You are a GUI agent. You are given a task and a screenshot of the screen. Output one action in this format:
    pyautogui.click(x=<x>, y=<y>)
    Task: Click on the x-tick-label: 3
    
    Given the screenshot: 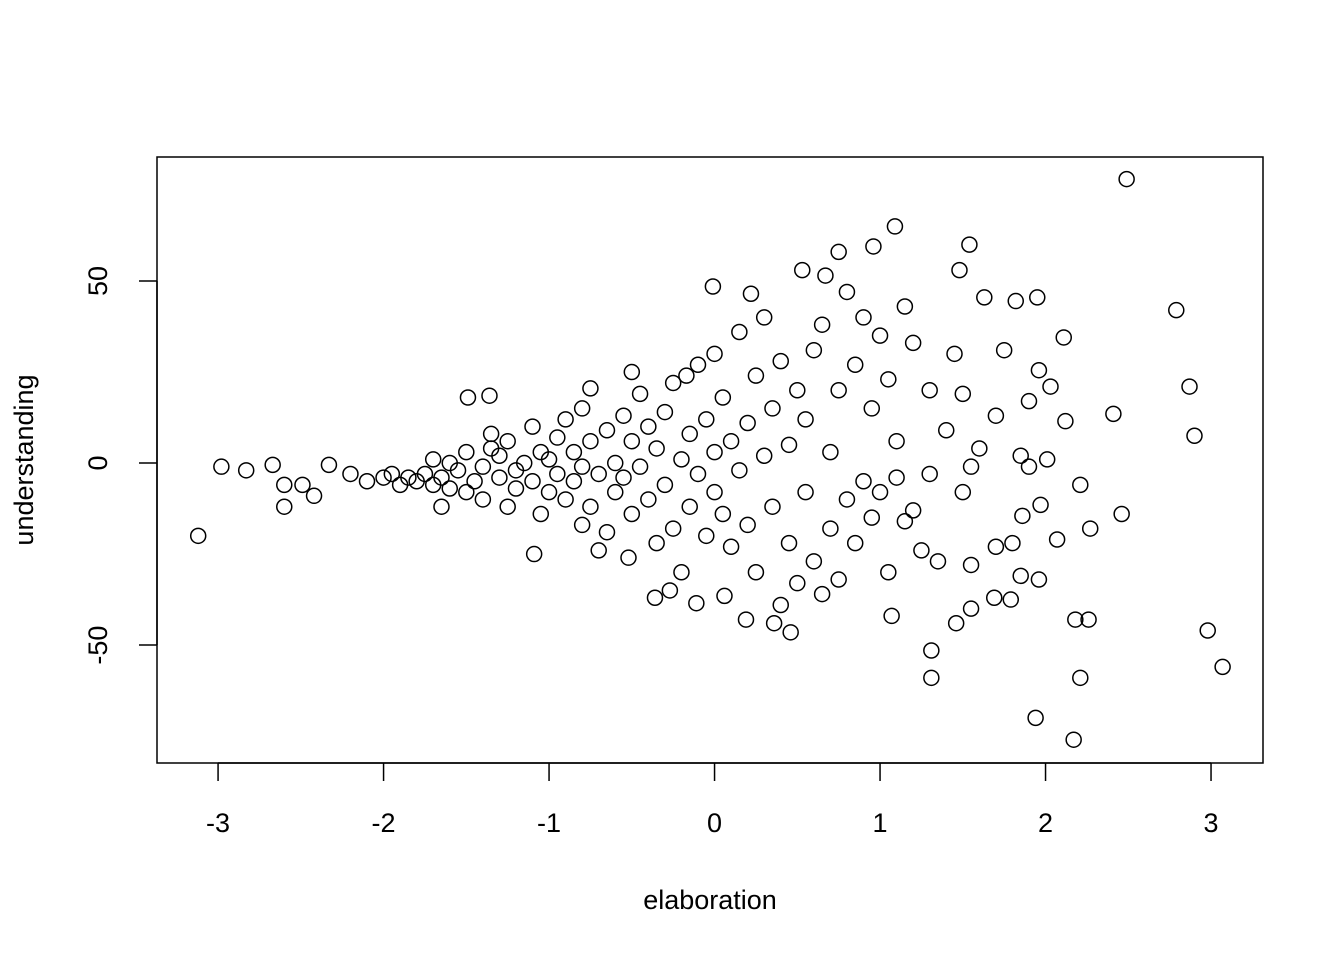 What is the action you would take?
    pyautogui.click(x=1211, y=823)
    